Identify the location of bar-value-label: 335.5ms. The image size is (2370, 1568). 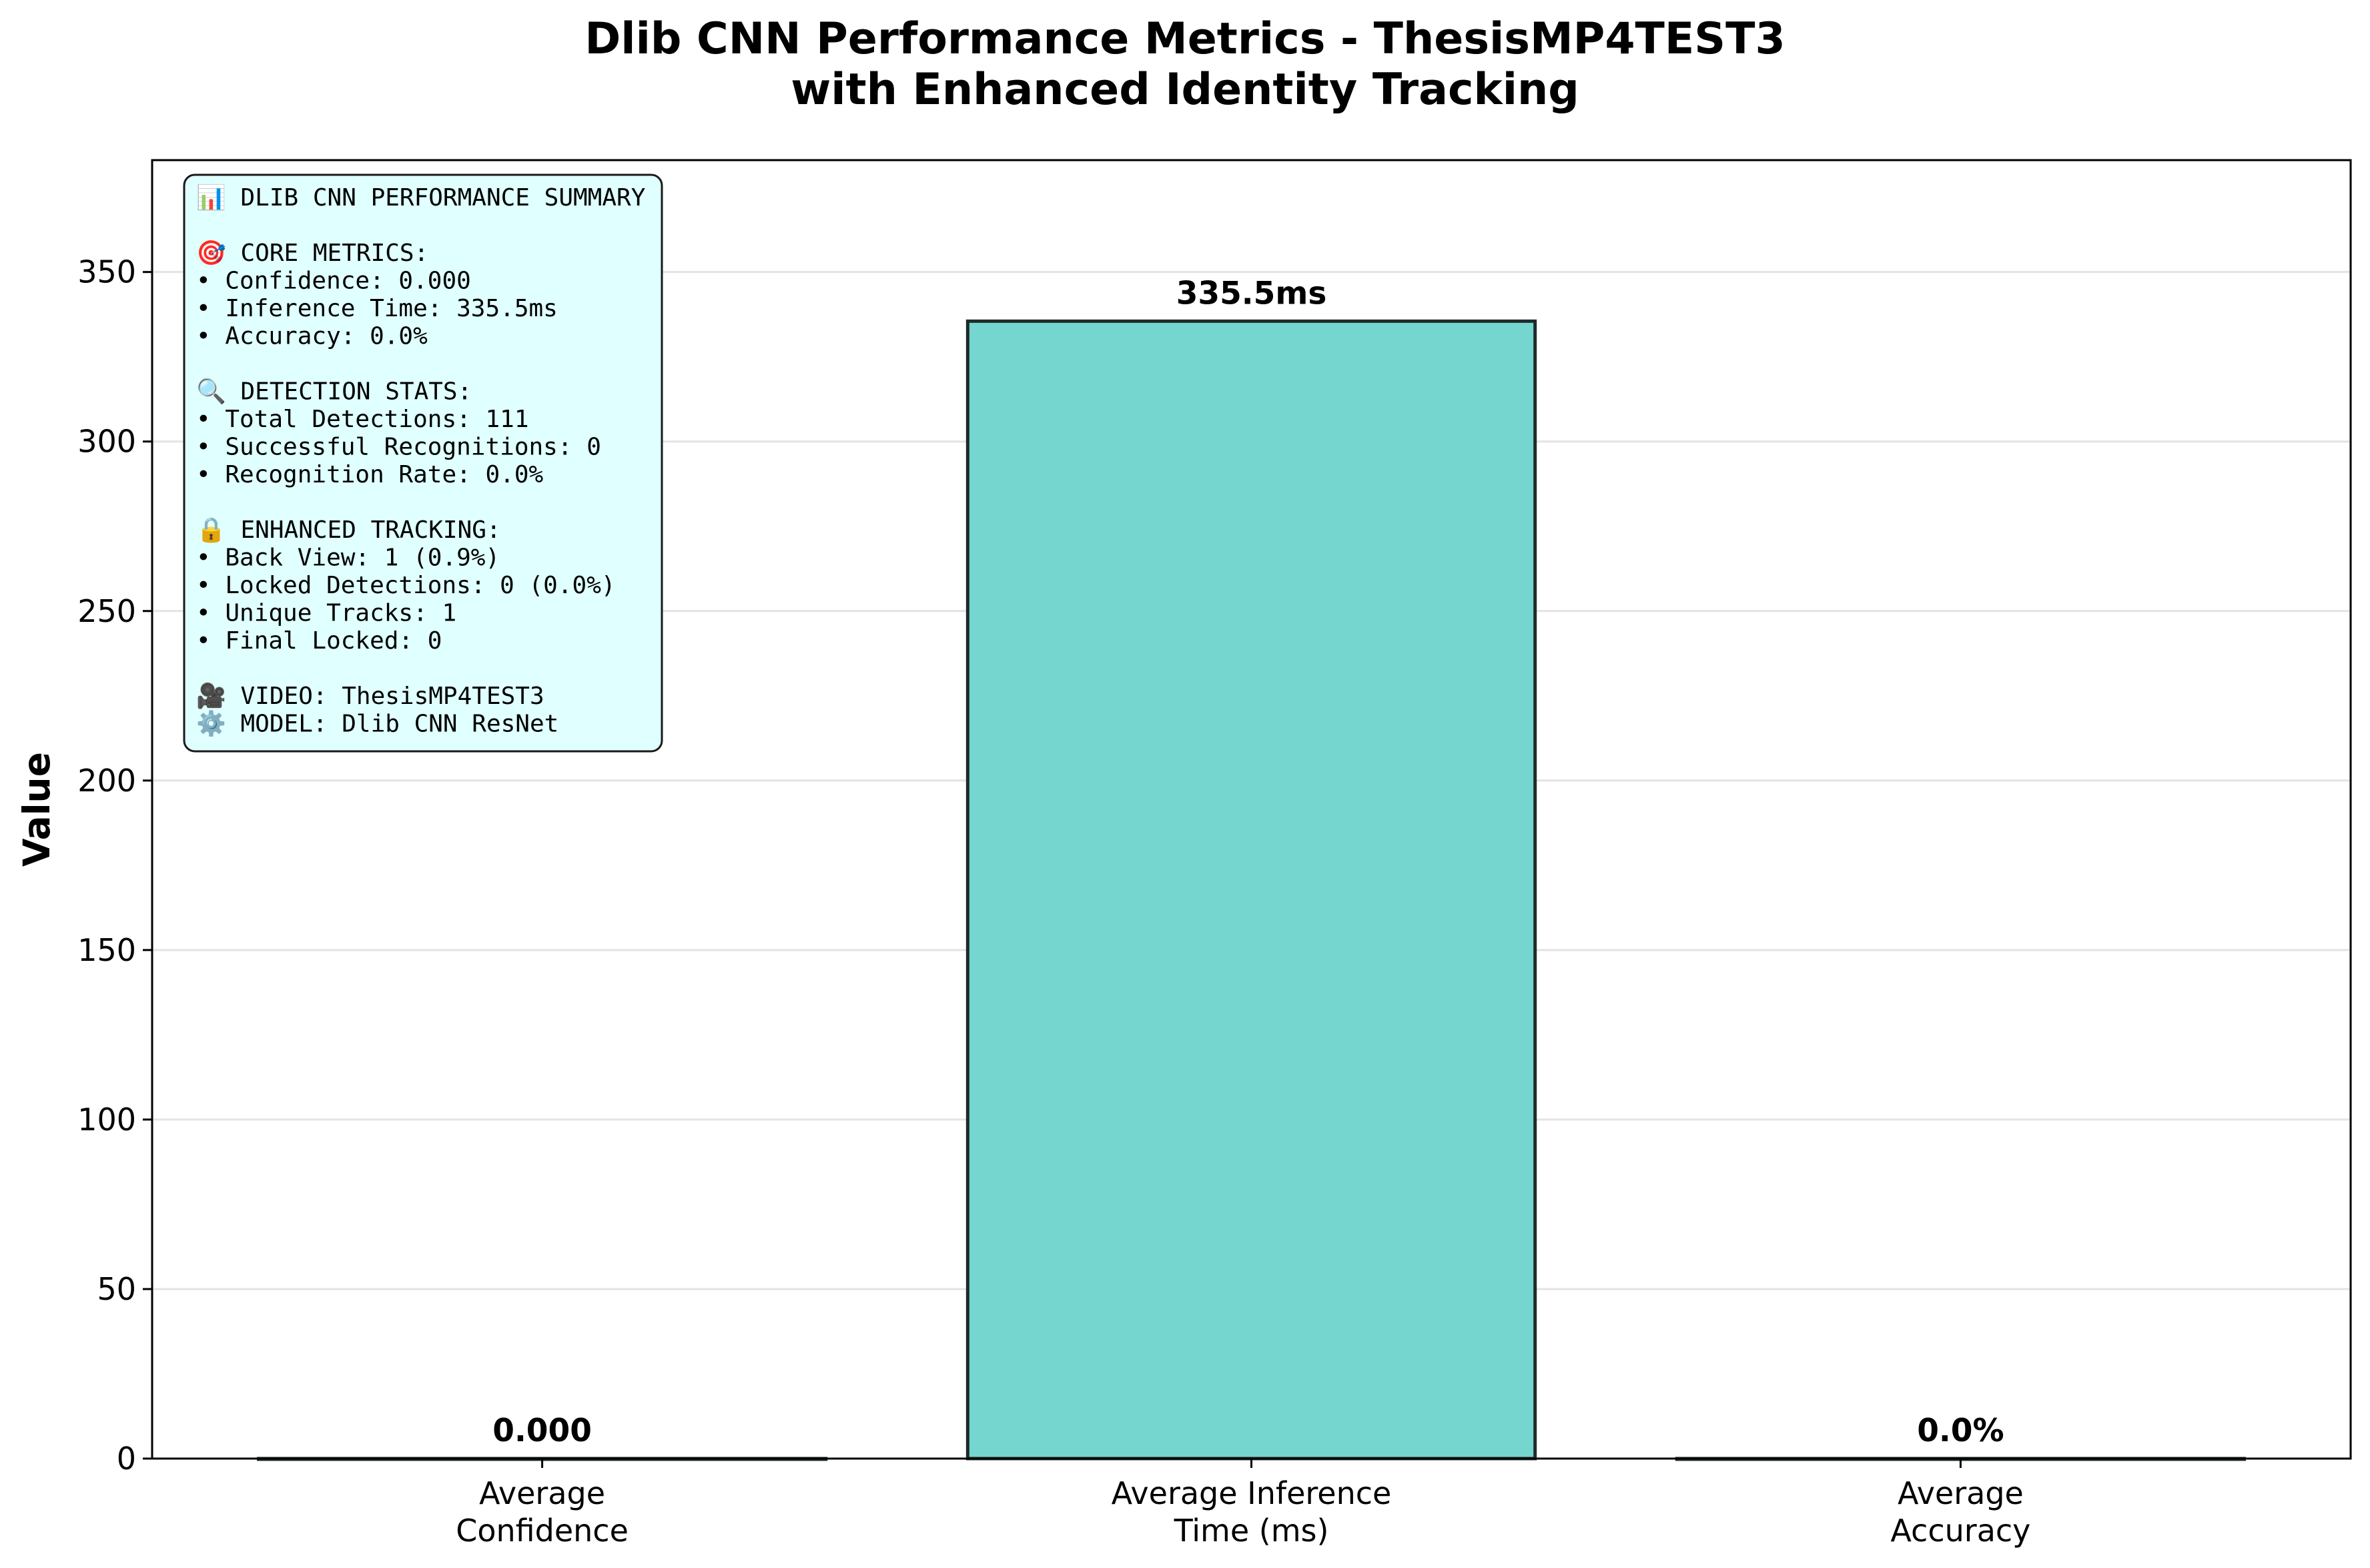
(1251, 293).